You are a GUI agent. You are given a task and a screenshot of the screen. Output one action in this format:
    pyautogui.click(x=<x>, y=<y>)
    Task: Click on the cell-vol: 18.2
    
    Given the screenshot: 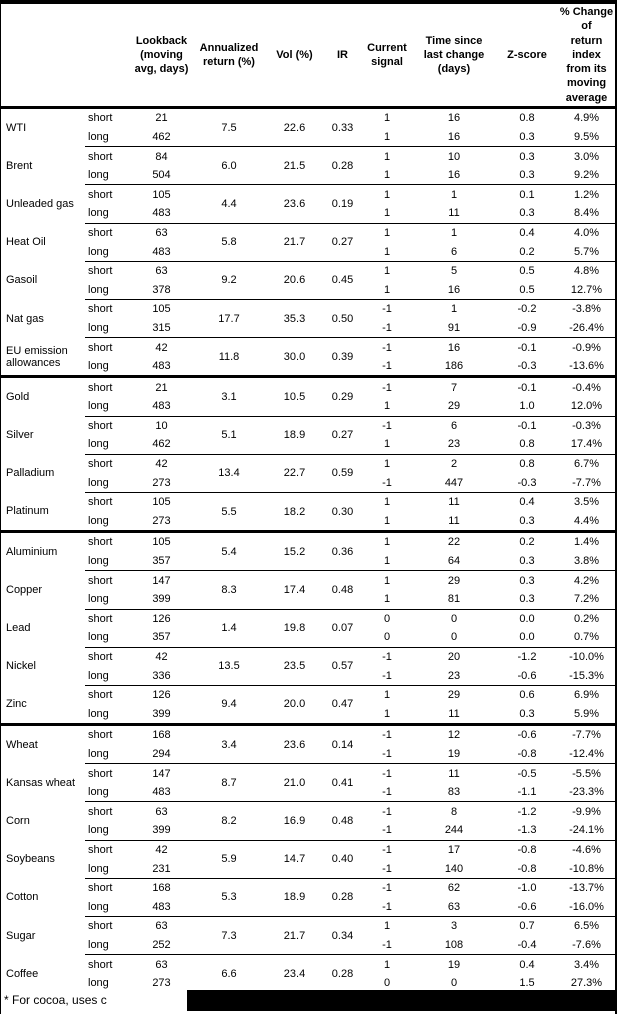 What is the action you would take?
    pyautogui.click(x=294, y=511)
    